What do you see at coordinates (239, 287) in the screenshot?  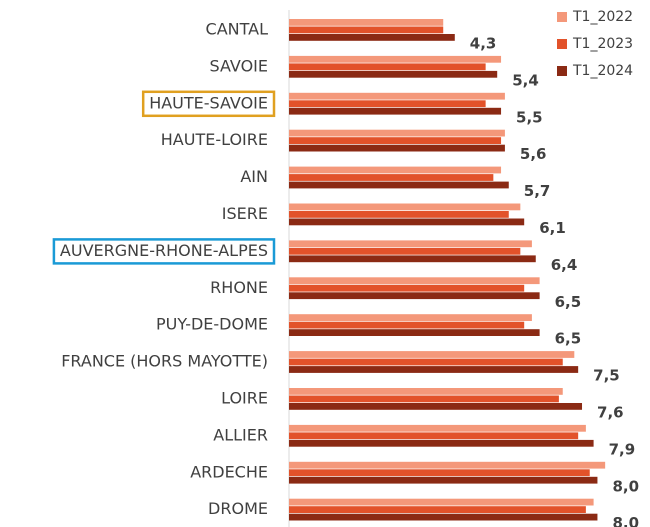 I see `category-label: RHONE` at bounding box center [239, 287].